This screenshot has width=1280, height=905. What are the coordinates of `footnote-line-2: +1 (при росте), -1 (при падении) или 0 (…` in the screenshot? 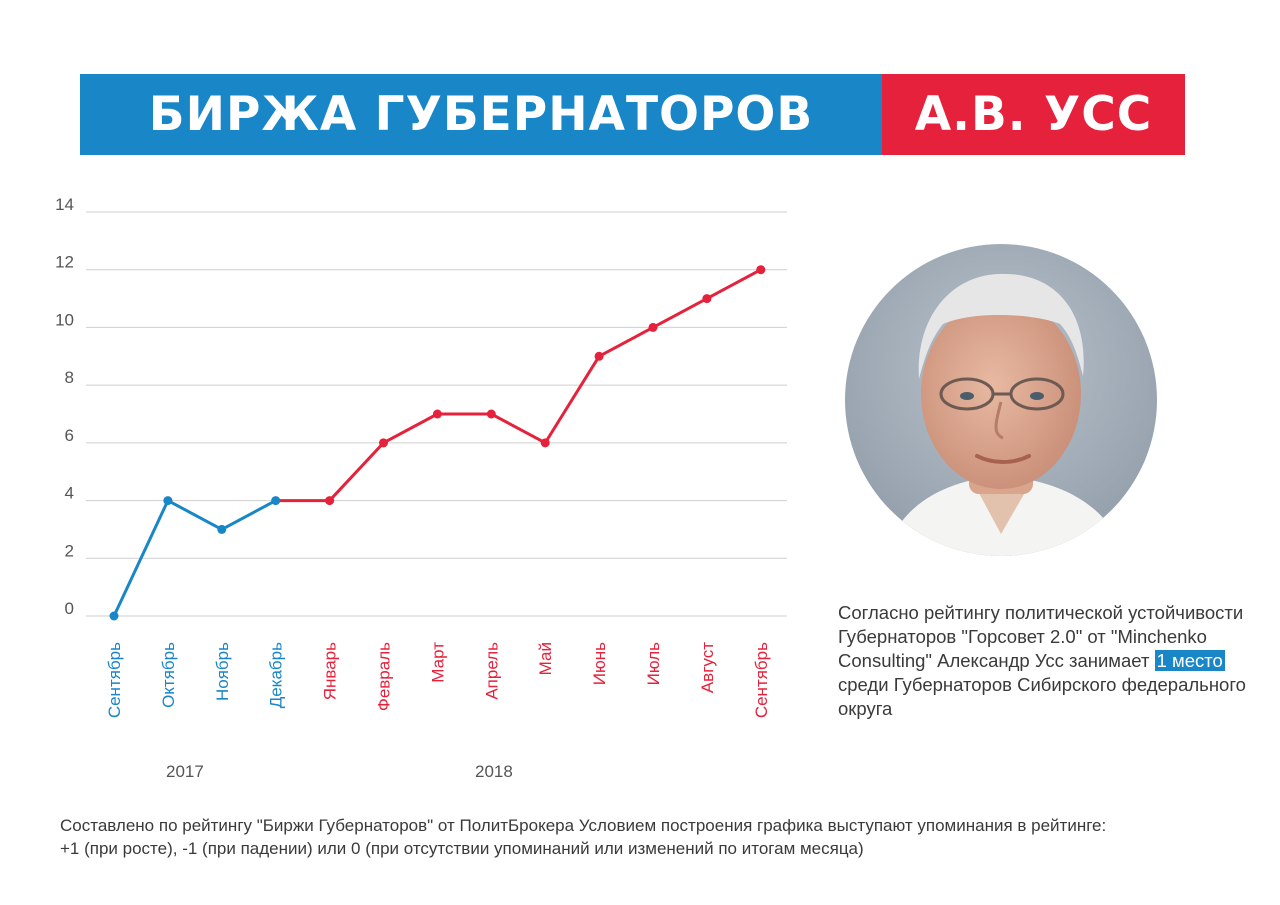 It's located at (462, 848).